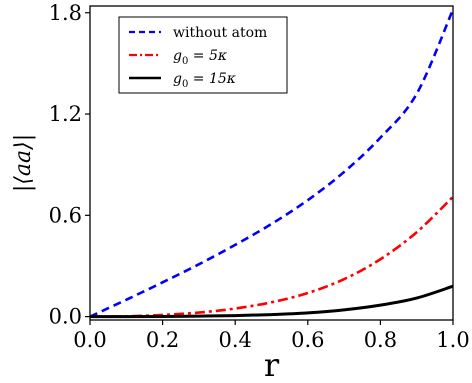 The height and width of the screenshot is (383, 472). Describe the element at coordinates (65, 114) in the screenshot. I see `y-tick-label: 1.2` at that location.